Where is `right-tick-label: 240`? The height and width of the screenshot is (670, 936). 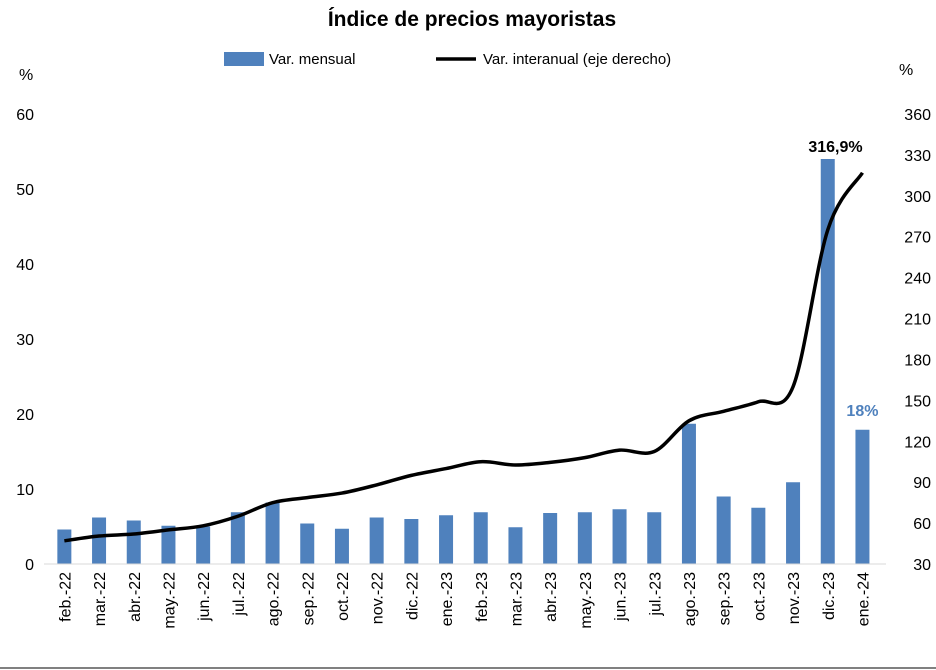
right-tick-label: 240 is located at coordinates (917, 279).